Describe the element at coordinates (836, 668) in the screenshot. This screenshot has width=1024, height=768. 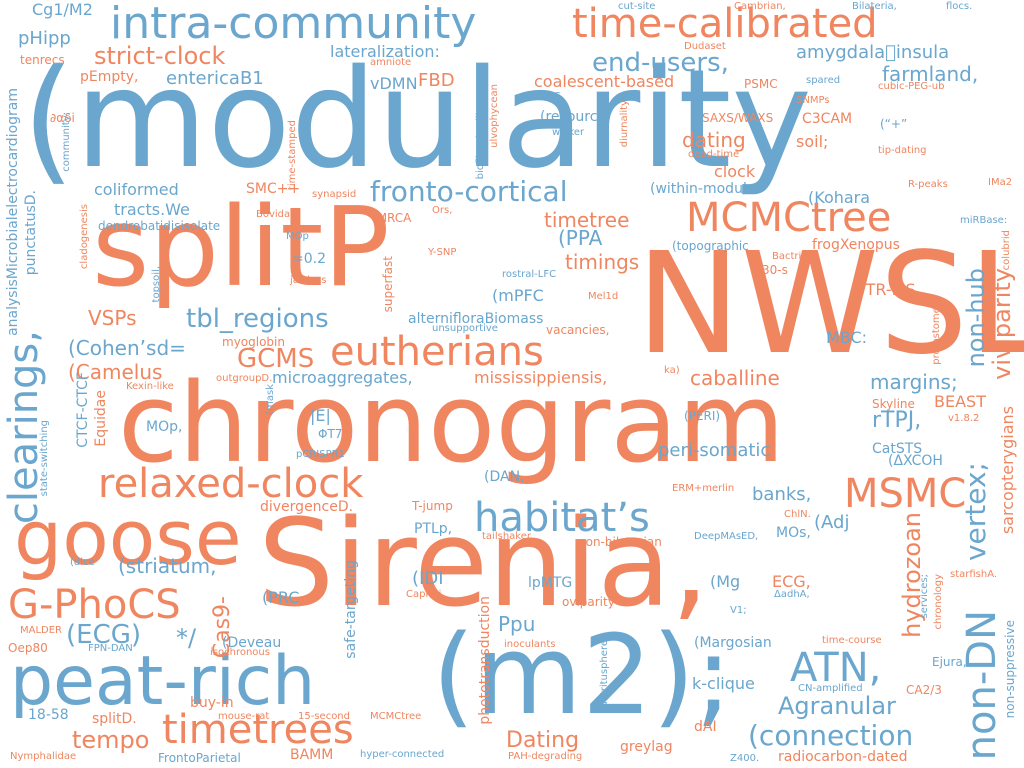
I see `word: ATN,` at that location.